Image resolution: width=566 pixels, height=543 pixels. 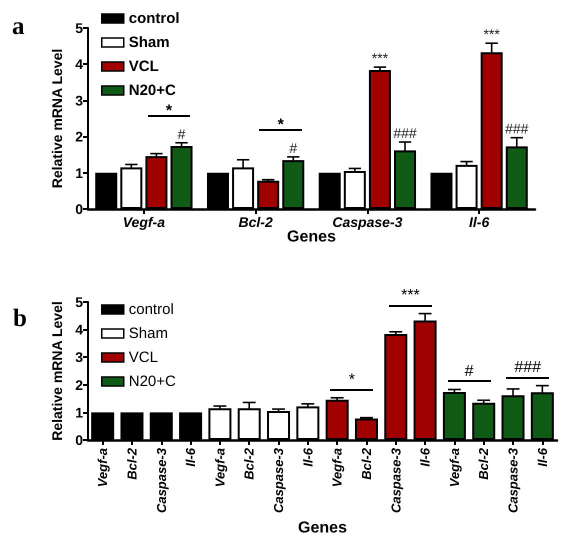 I want to click on chart-title: b, so click(x=20, y=318).